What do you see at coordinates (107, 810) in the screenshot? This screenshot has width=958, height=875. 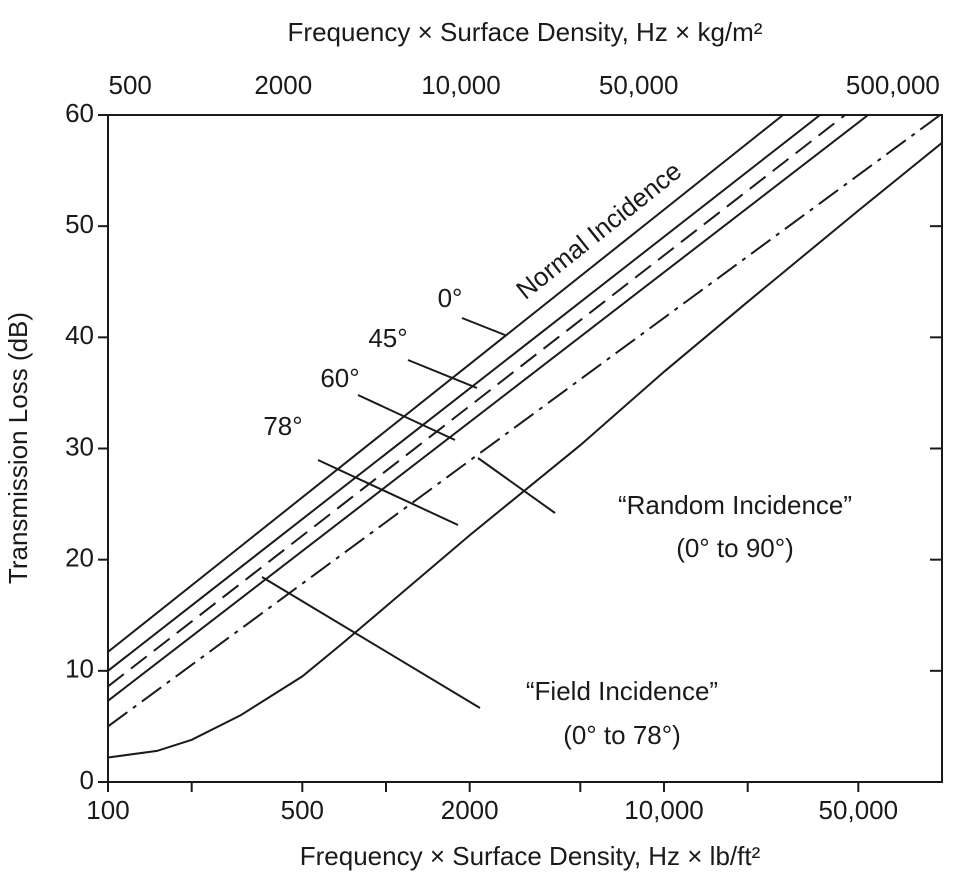 I see `x-tick-label: 100` at bounding box center [107, 810].